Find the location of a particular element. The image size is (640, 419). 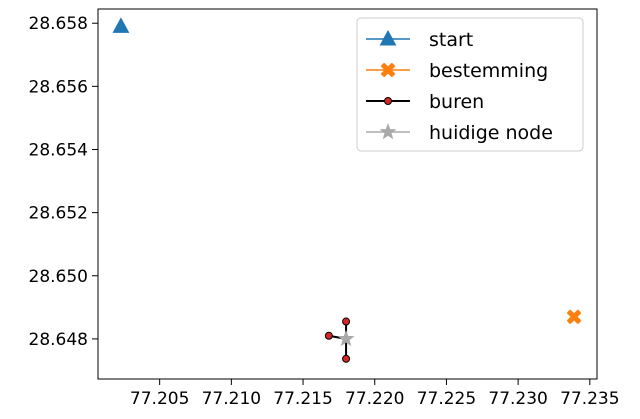

x-tick-label: 77.230 is located at coordinates (517, 399).